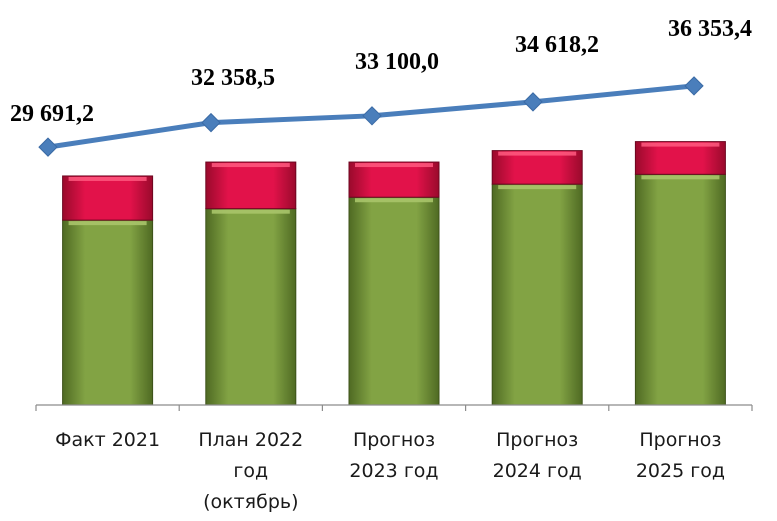 The width and height of the screenshot is (777, 521). What do you see at coordinates (250, 440) in the screenshot?
I see `x-tick-label: План 2022` at bounding box center [250, 440].